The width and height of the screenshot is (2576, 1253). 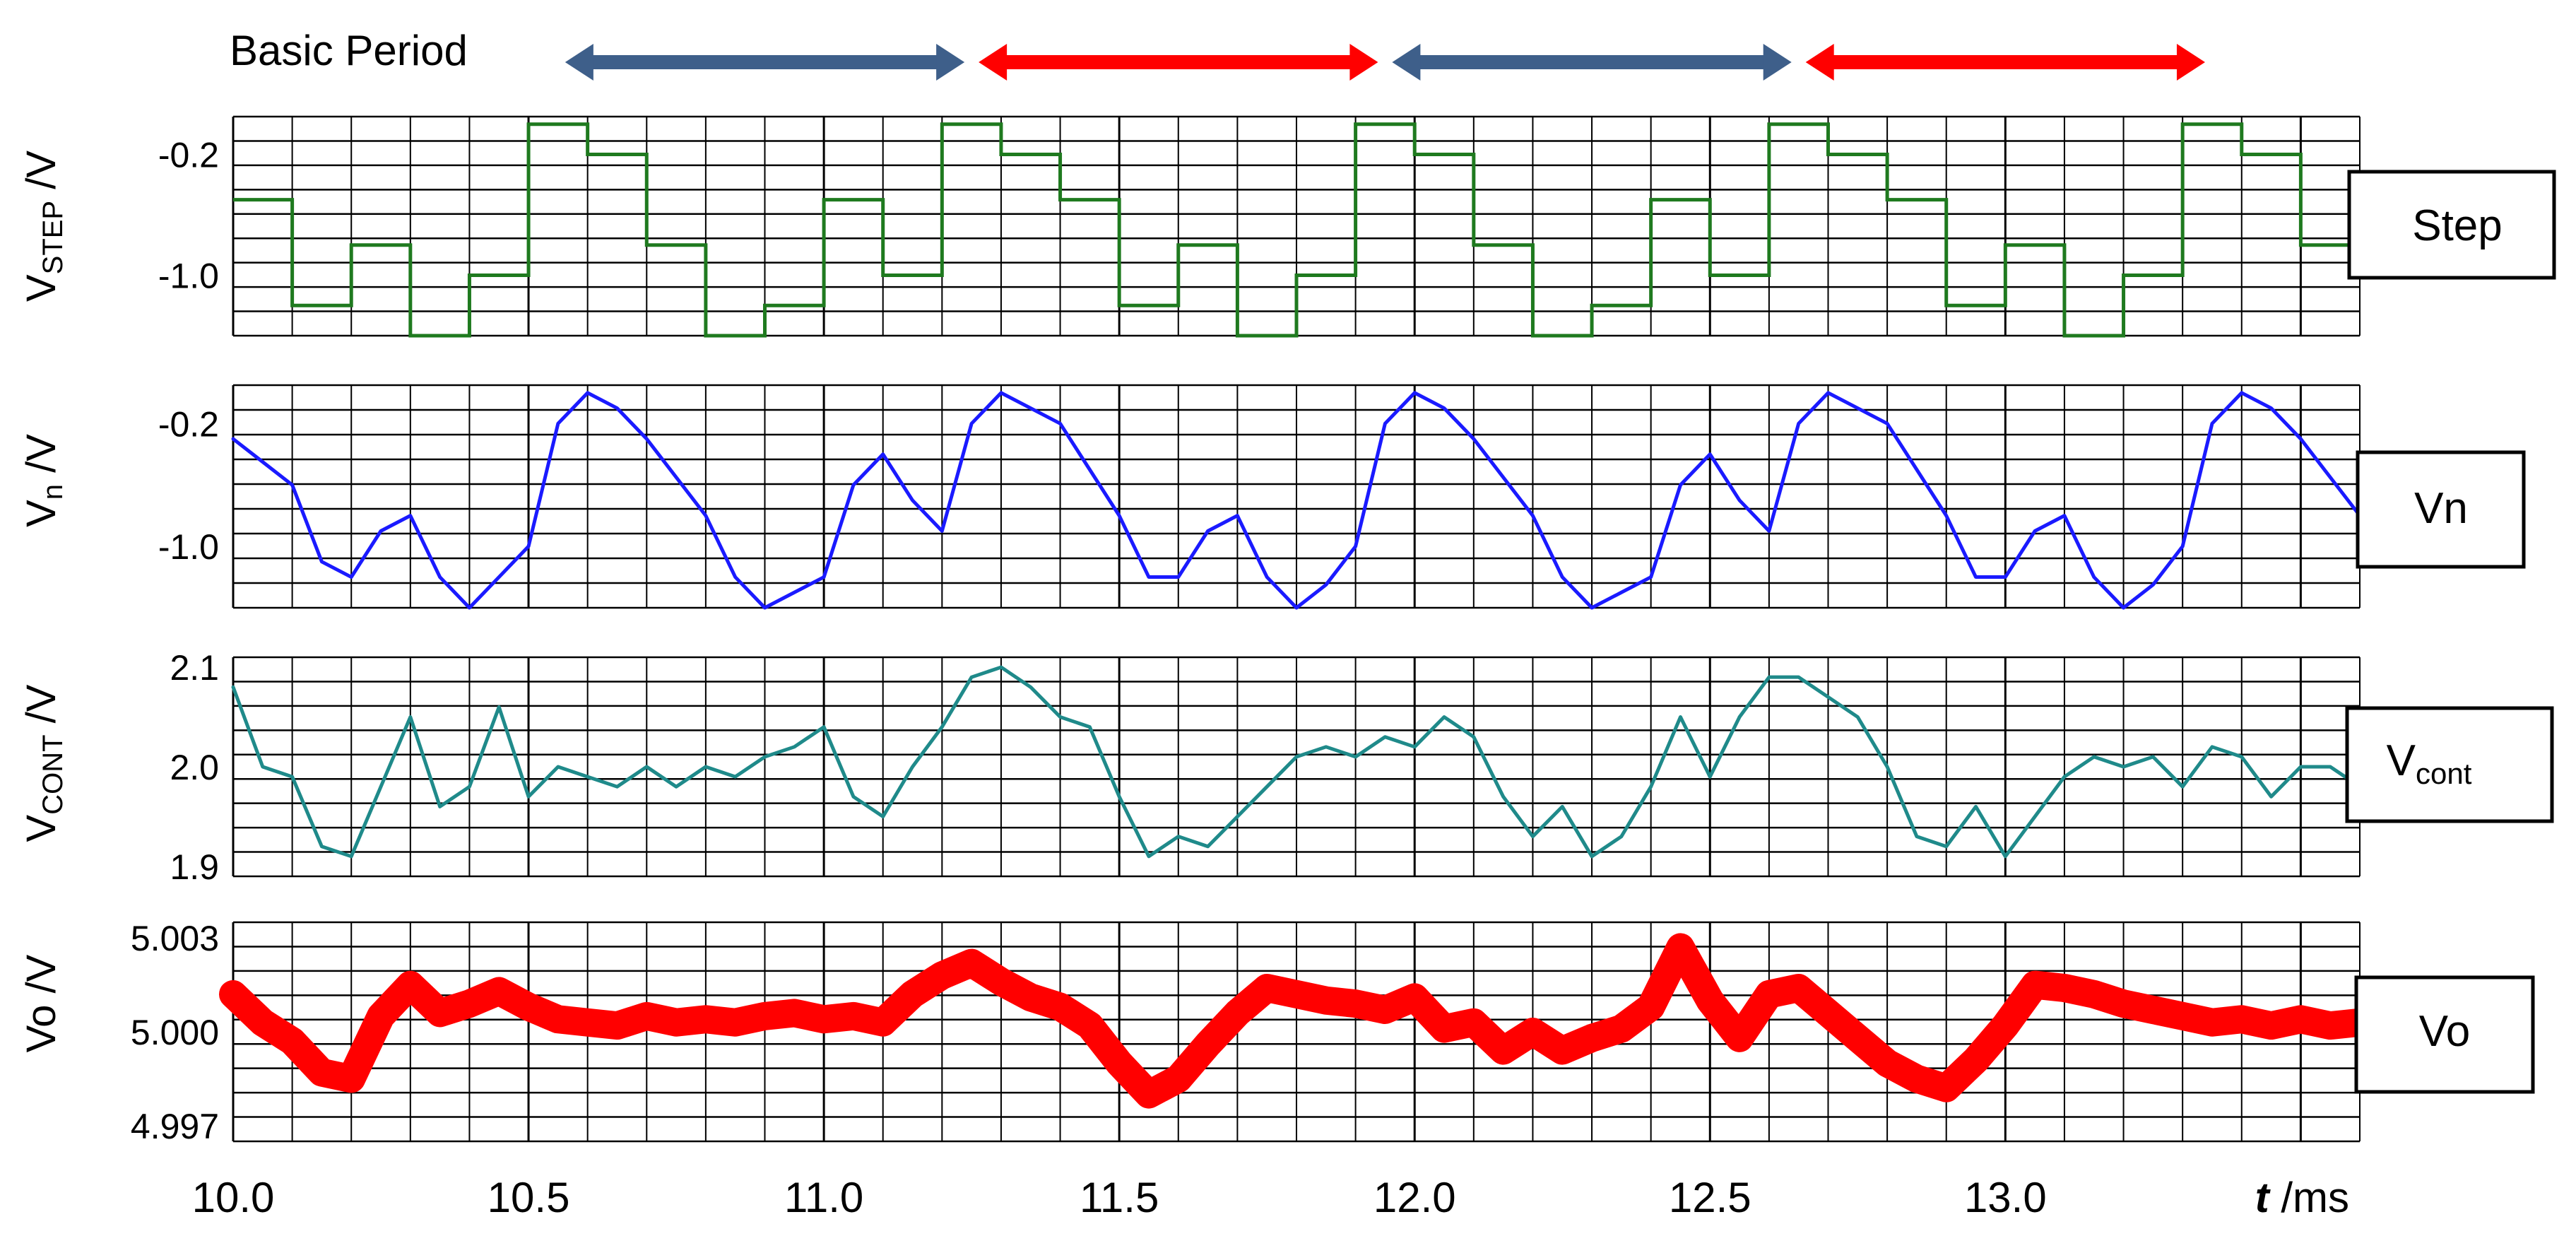 I want to click on y-tick-label: 2.1, so click(x=194, y=668).